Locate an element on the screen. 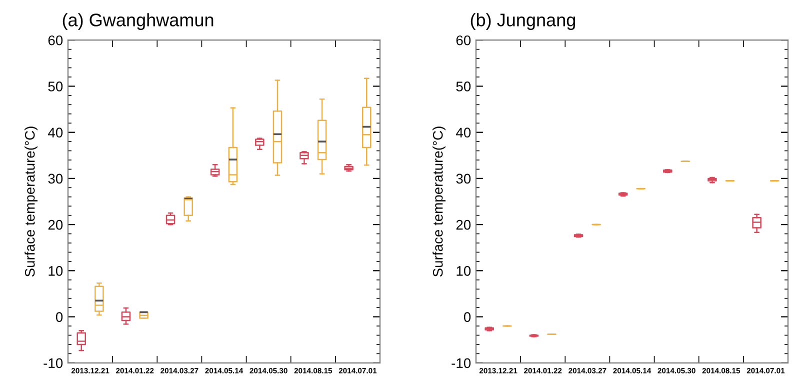 The width and height of the screenshot is (800, 382). chart-title: (a) Gwanghwamun is located at coordinates (138, 21).